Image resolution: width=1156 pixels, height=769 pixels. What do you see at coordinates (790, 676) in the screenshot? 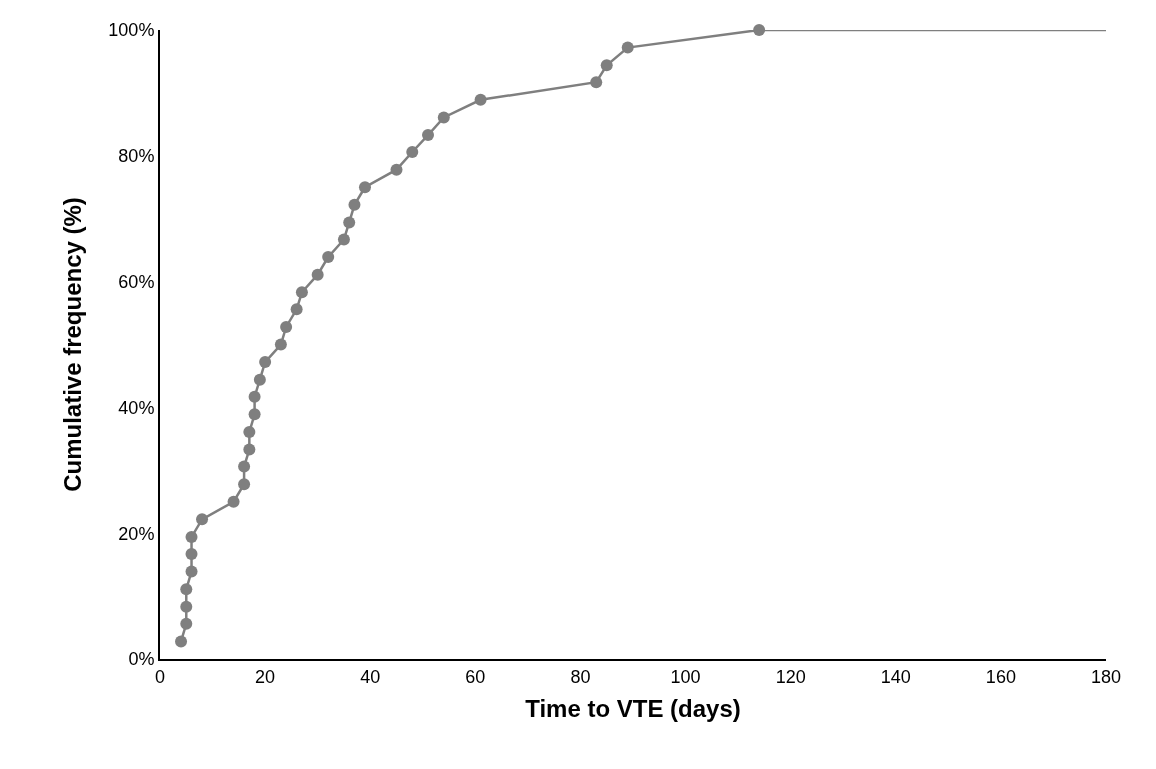
I see `x-tick-label: 120` at bounding box center [790, 676].